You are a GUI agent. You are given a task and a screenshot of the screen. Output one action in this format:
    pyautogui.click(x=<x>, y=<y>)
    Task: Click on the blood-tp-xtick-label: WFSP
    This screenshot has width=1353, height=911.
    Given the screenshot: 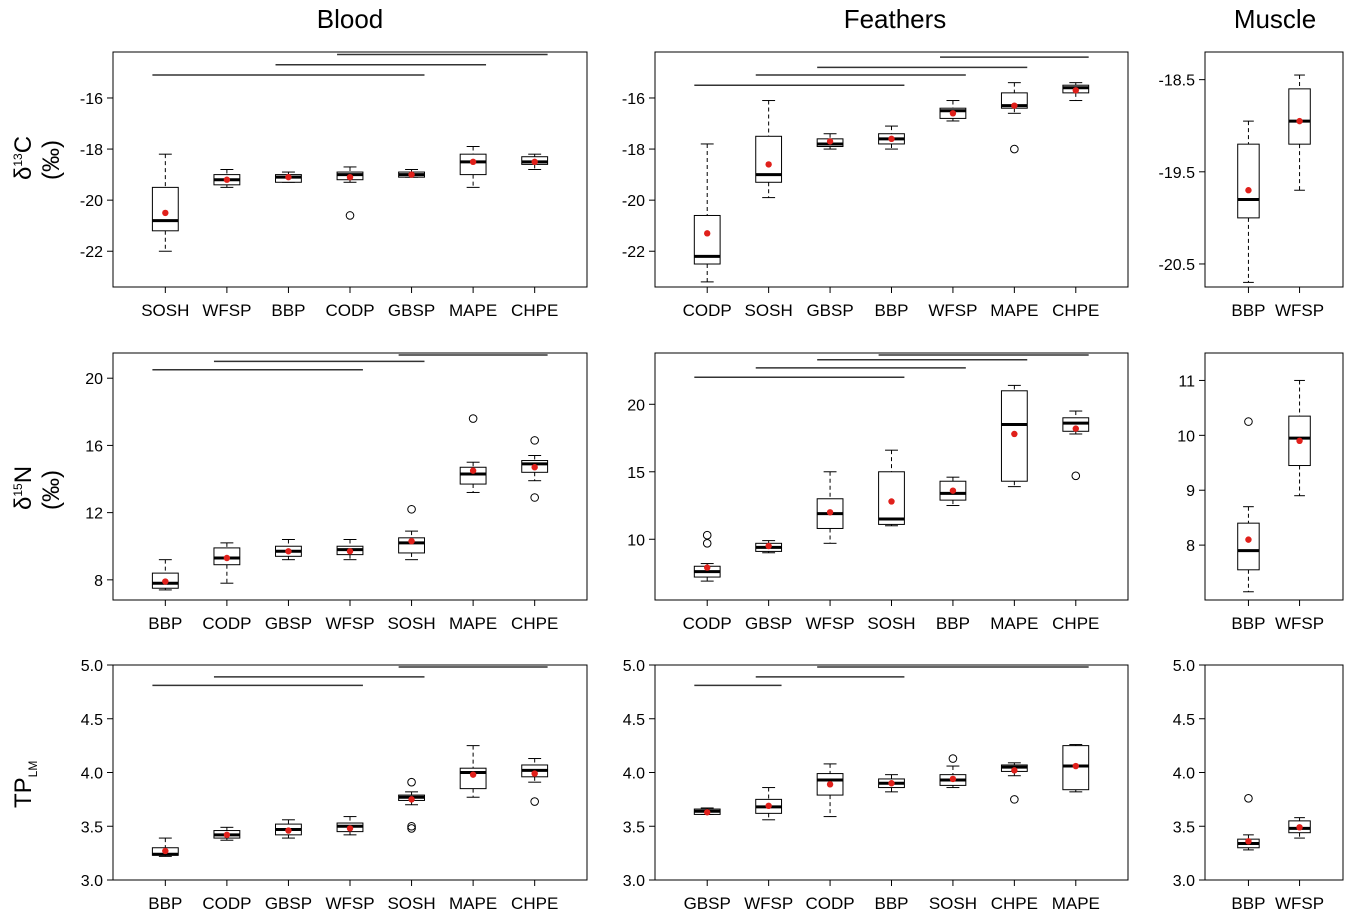 What is the action you would take?
    pyautogui.click(x=349, y=902)
    